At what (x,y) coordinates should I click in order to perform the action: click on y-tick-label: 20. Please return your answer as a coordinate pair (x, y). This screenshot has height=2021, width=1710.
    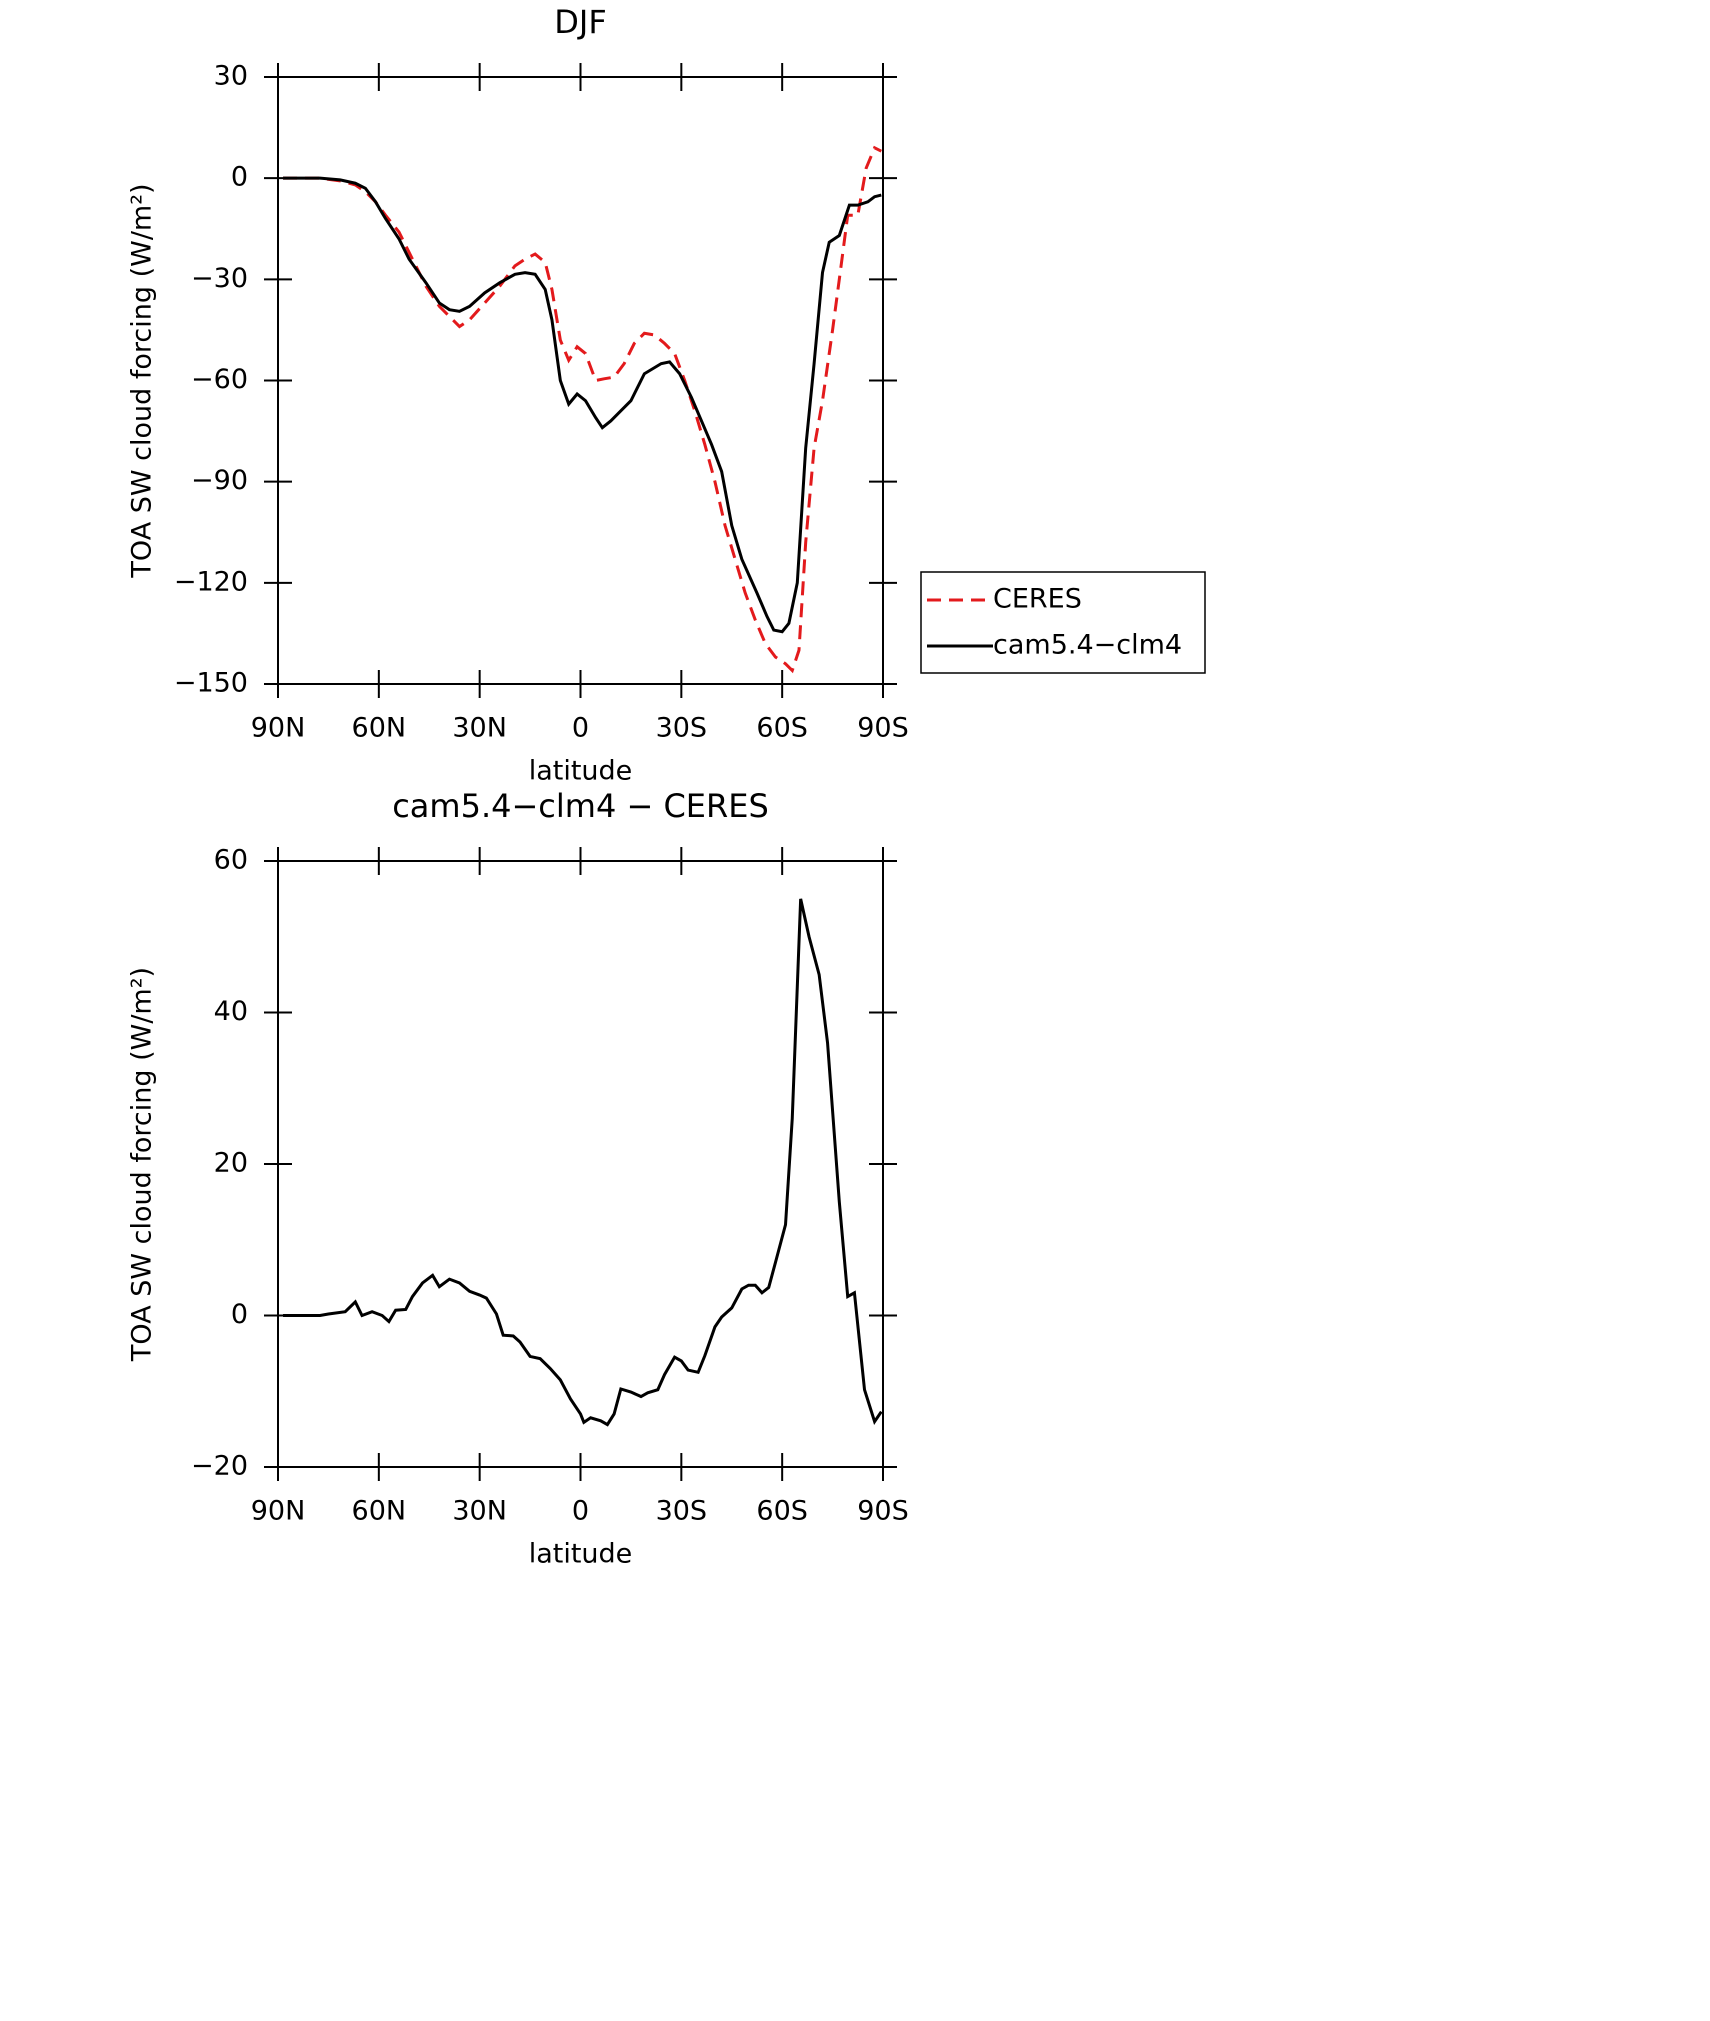
    Looking at the image, I should click on (231, 1163).